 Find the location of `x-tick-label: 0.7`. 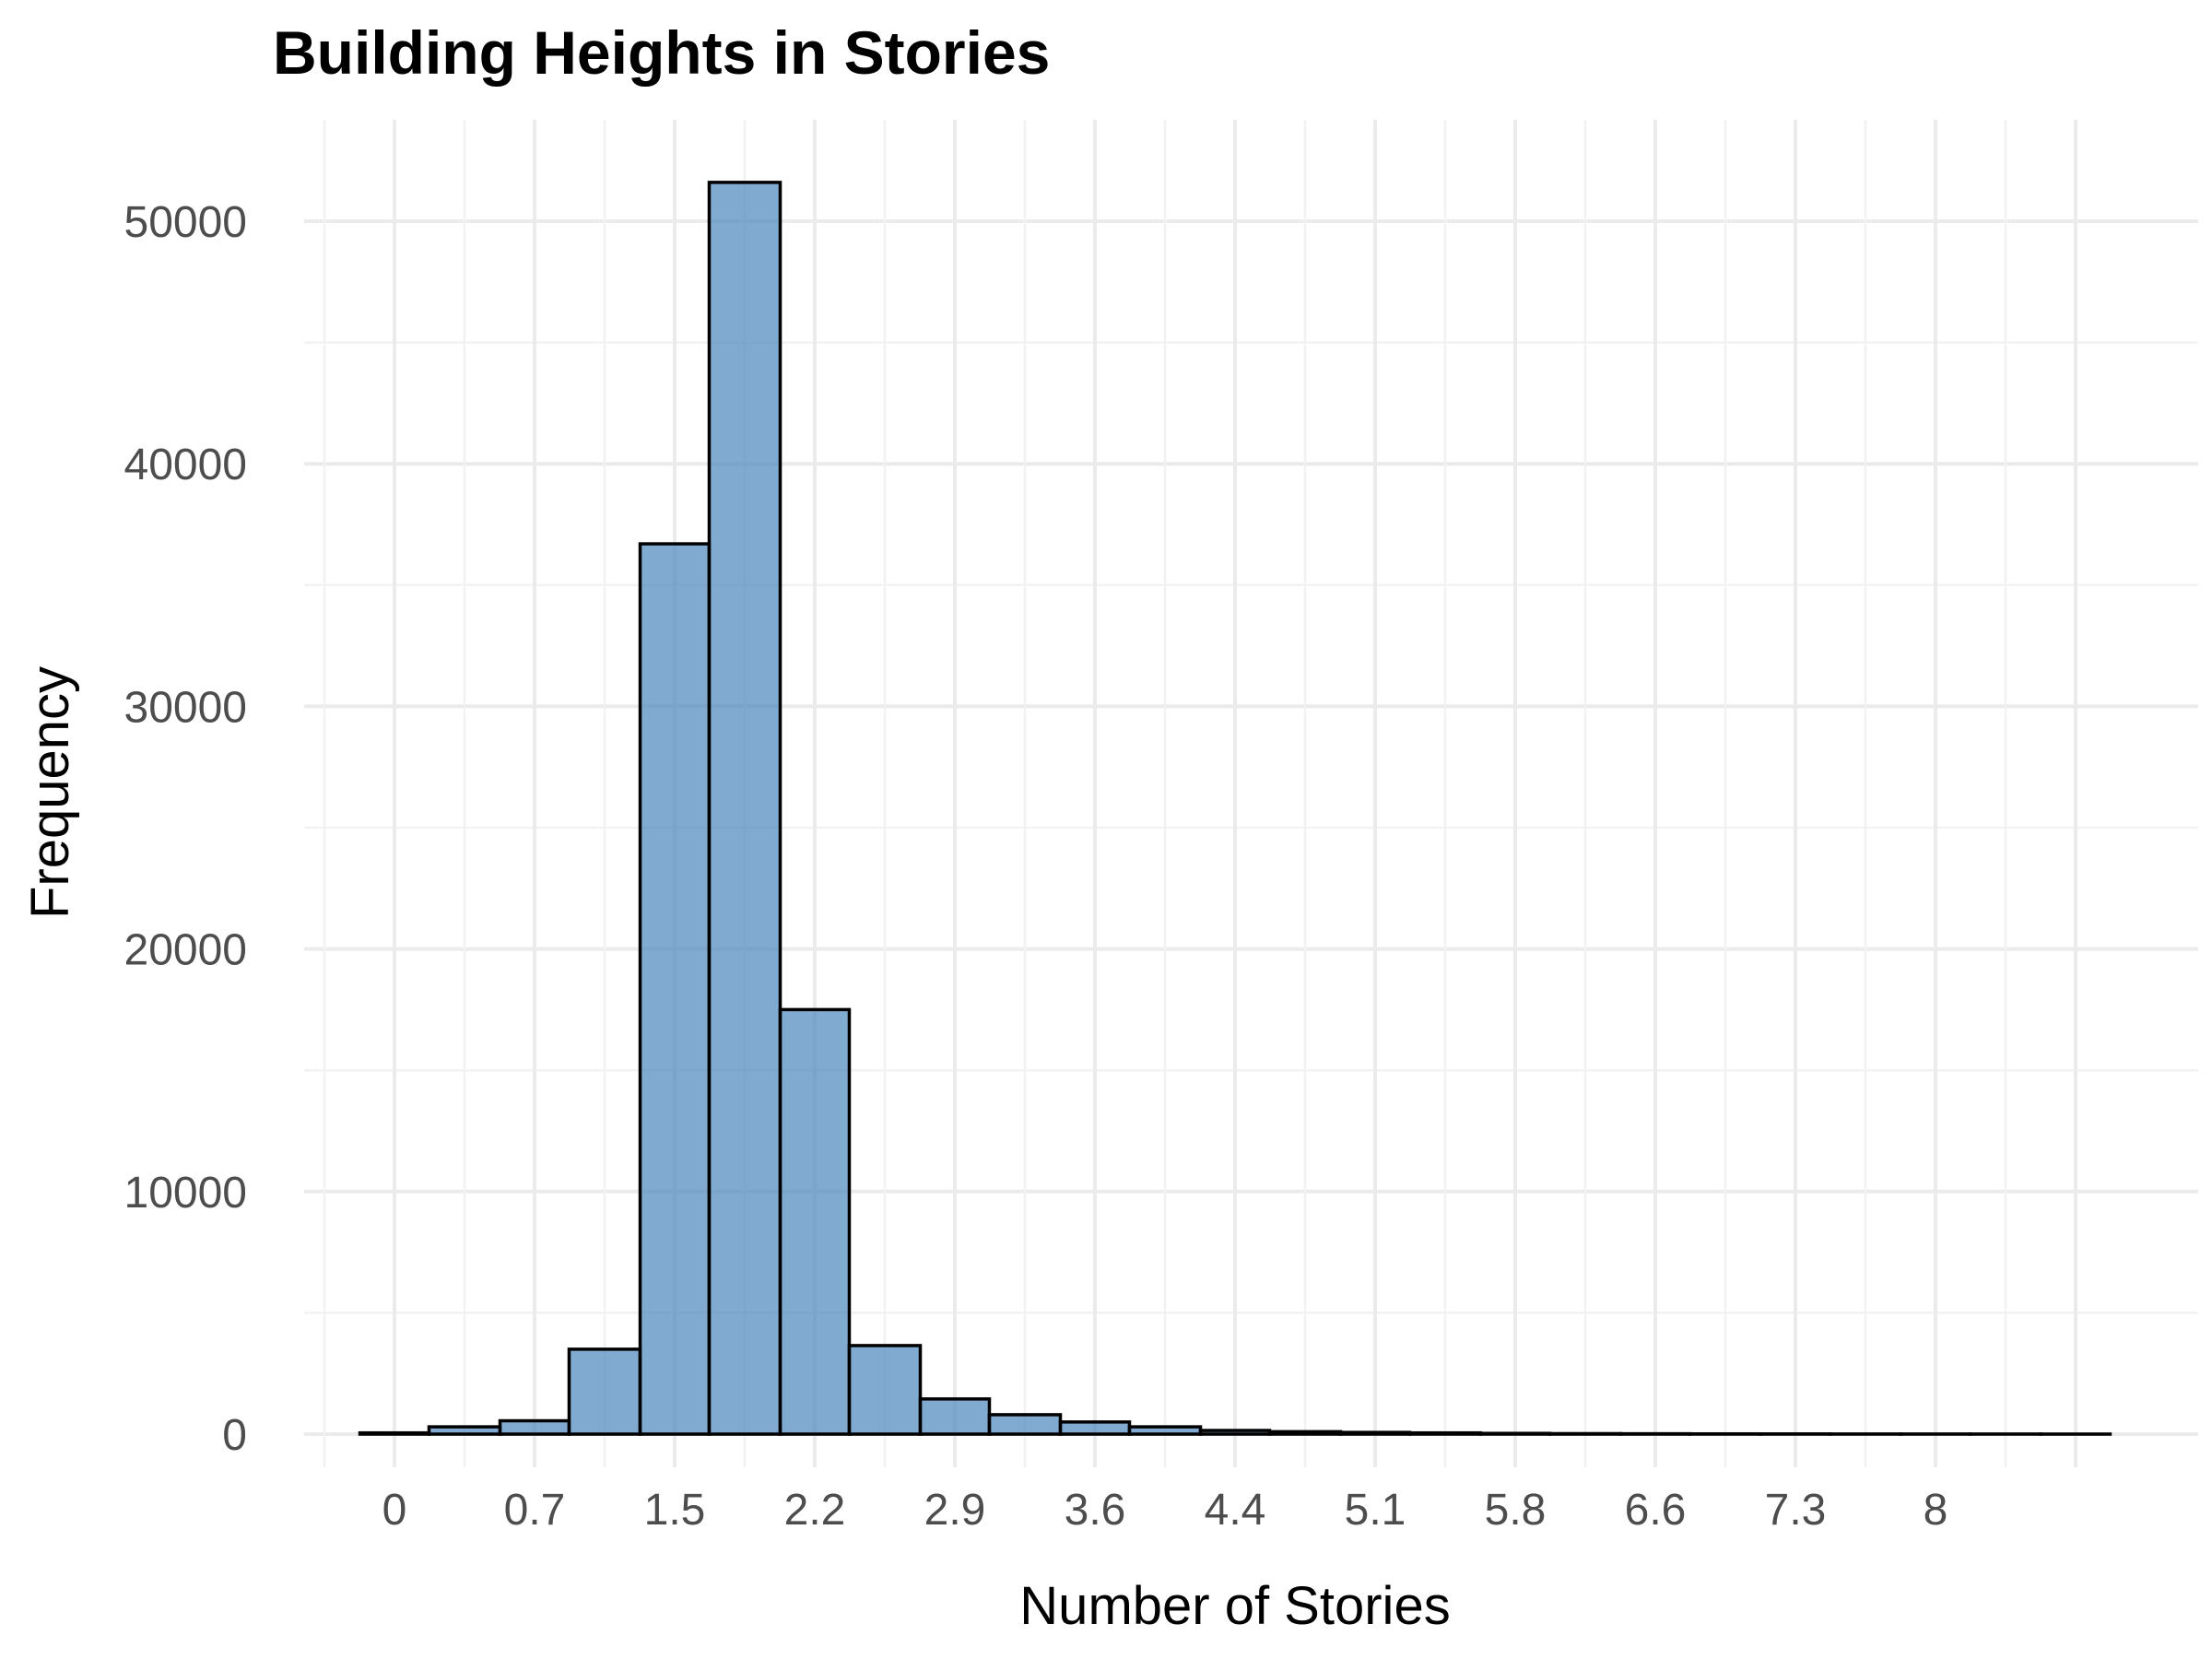

x-tick-label: 0.7 is located at coordinates (535, 1510).